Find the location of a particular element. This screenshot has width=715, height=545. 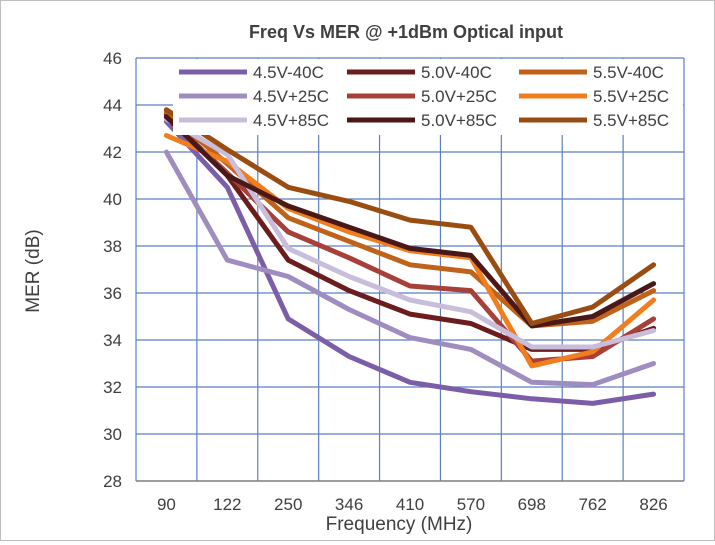

y-axis-title: MER (dB) is located at coordinates (33, 270).